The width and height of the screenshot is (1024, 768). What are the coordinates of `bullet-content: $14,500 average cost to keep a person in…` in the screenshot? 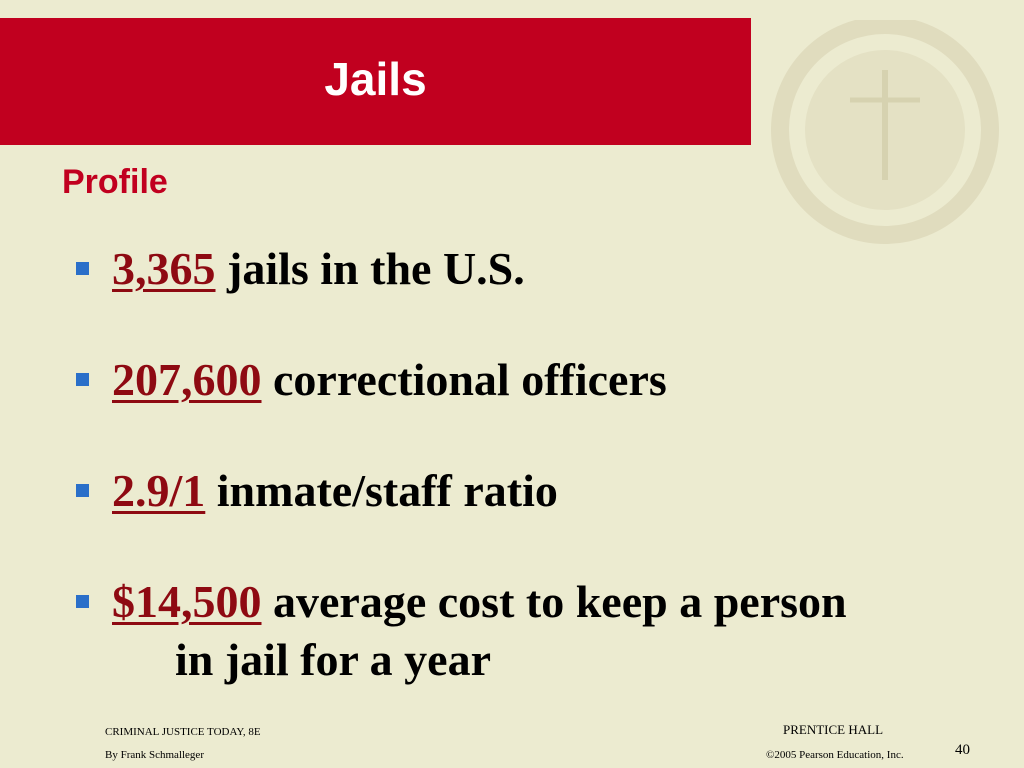 It's located at (493, 631).